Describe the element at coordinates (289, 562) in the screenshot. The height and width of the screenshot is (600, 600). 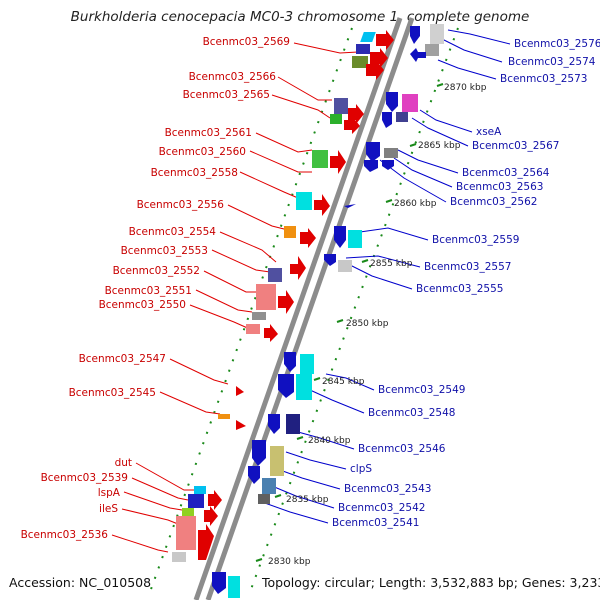
I see `kbp-tick-label: 2830 kbp` at that location.